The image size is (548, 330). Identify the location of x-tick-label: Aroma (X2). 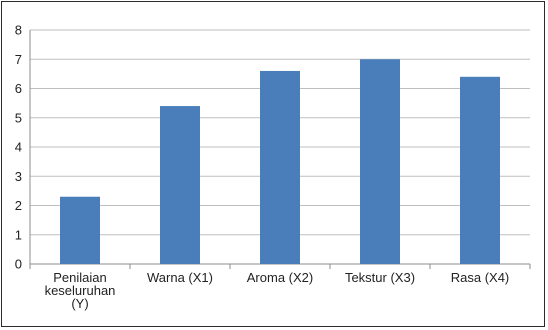
(280, 277).